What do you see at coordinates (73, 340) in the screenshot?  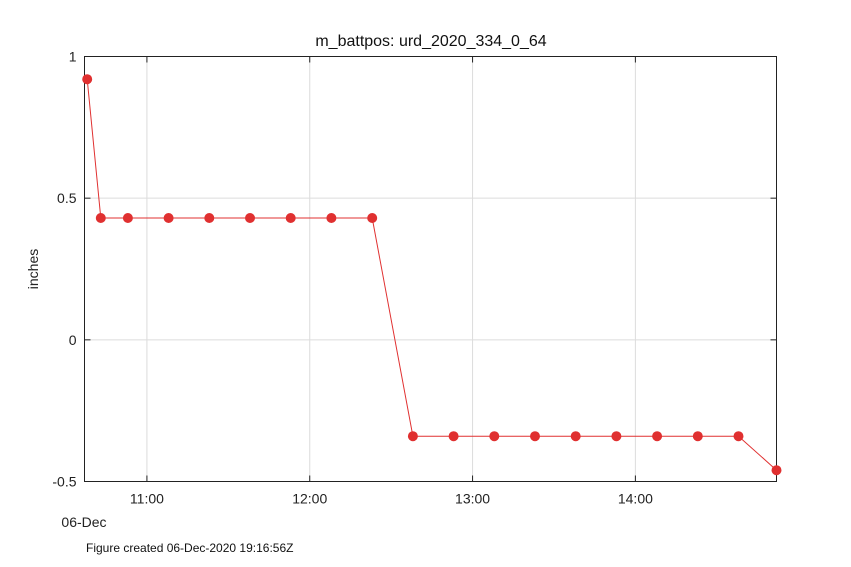 I see `y-tick-label: 0` at bounding box center [73, 340].